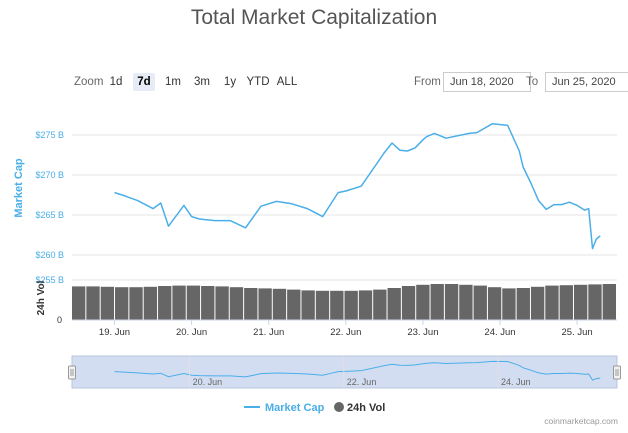  Describe the element at coordinates (89, 82) in the screenshot. I see `zoom-label: Zoom` at that location.